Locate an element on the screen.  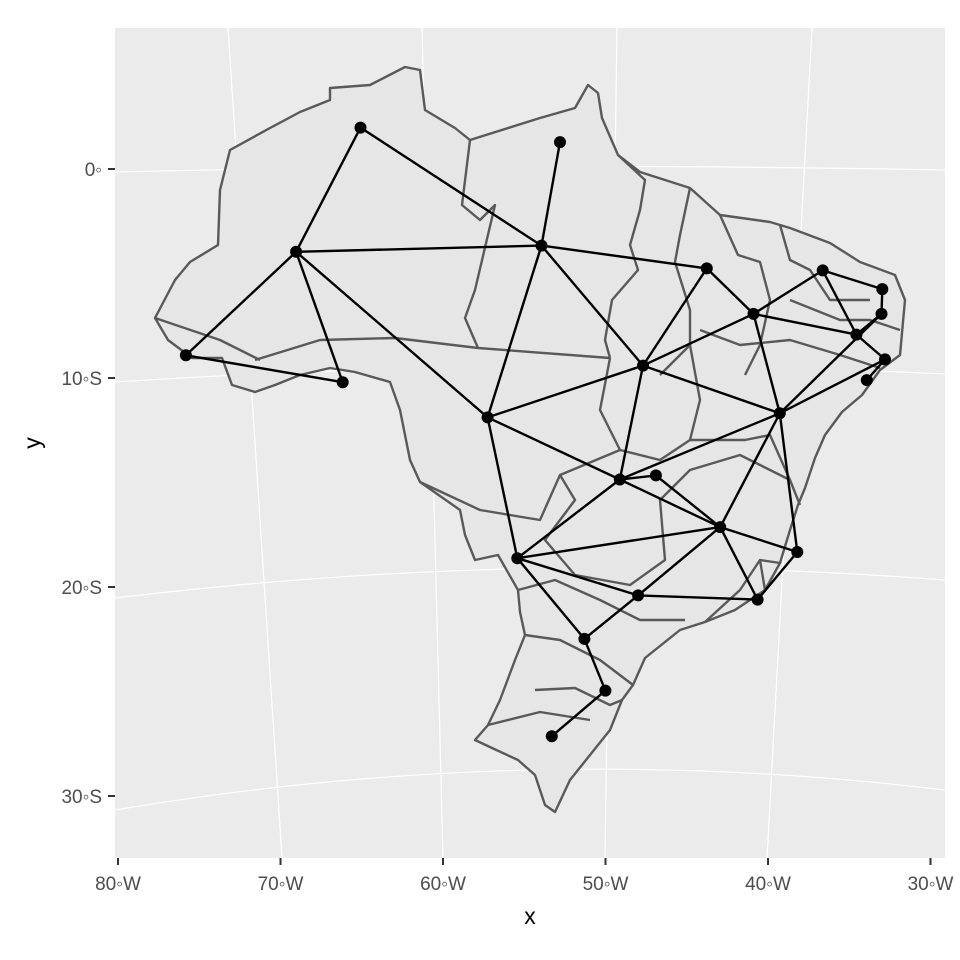
state-border-am-pa is located at coordinates (478, 244).